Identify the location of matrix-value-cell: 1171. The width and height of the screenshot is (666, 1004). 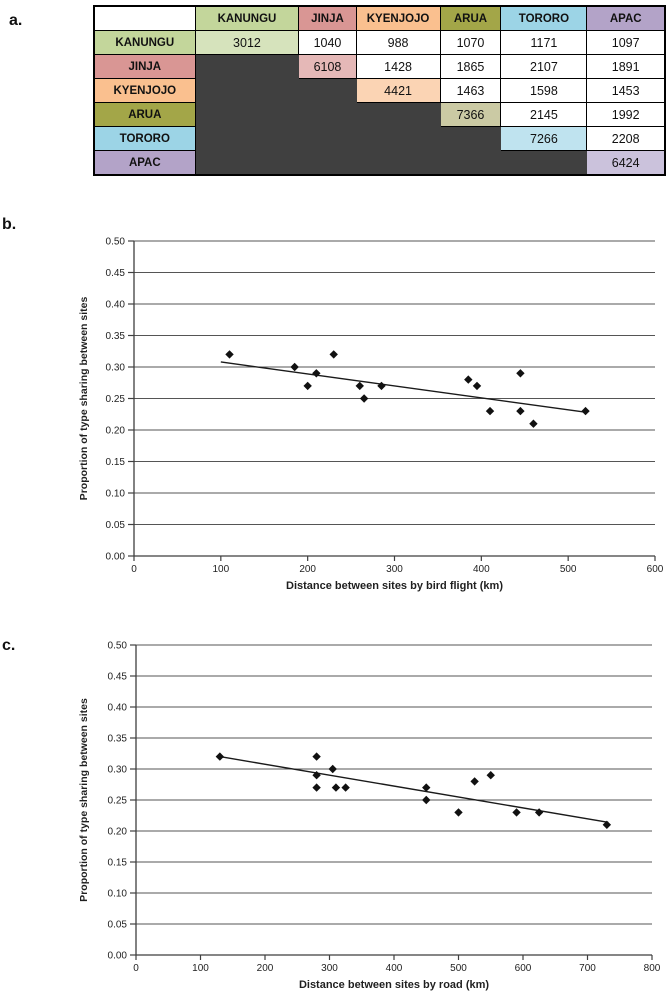
(544, 42).